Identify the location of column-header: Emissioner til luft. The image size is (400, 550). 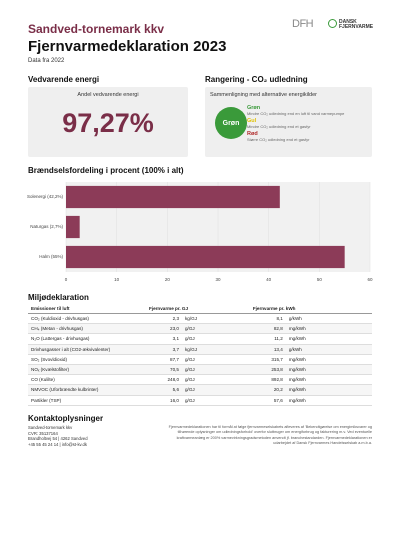
(87, 309).